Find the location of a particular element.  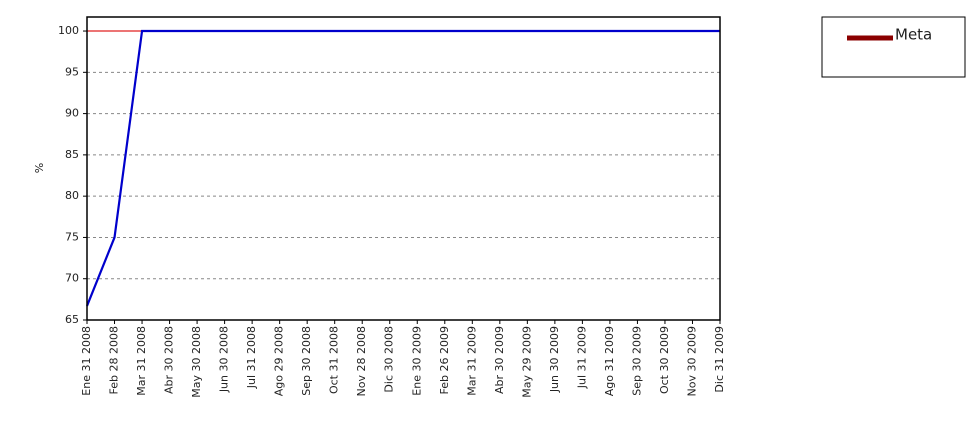

x-tick-label: Feb 26 2009 is located at coordinates (444, 360).